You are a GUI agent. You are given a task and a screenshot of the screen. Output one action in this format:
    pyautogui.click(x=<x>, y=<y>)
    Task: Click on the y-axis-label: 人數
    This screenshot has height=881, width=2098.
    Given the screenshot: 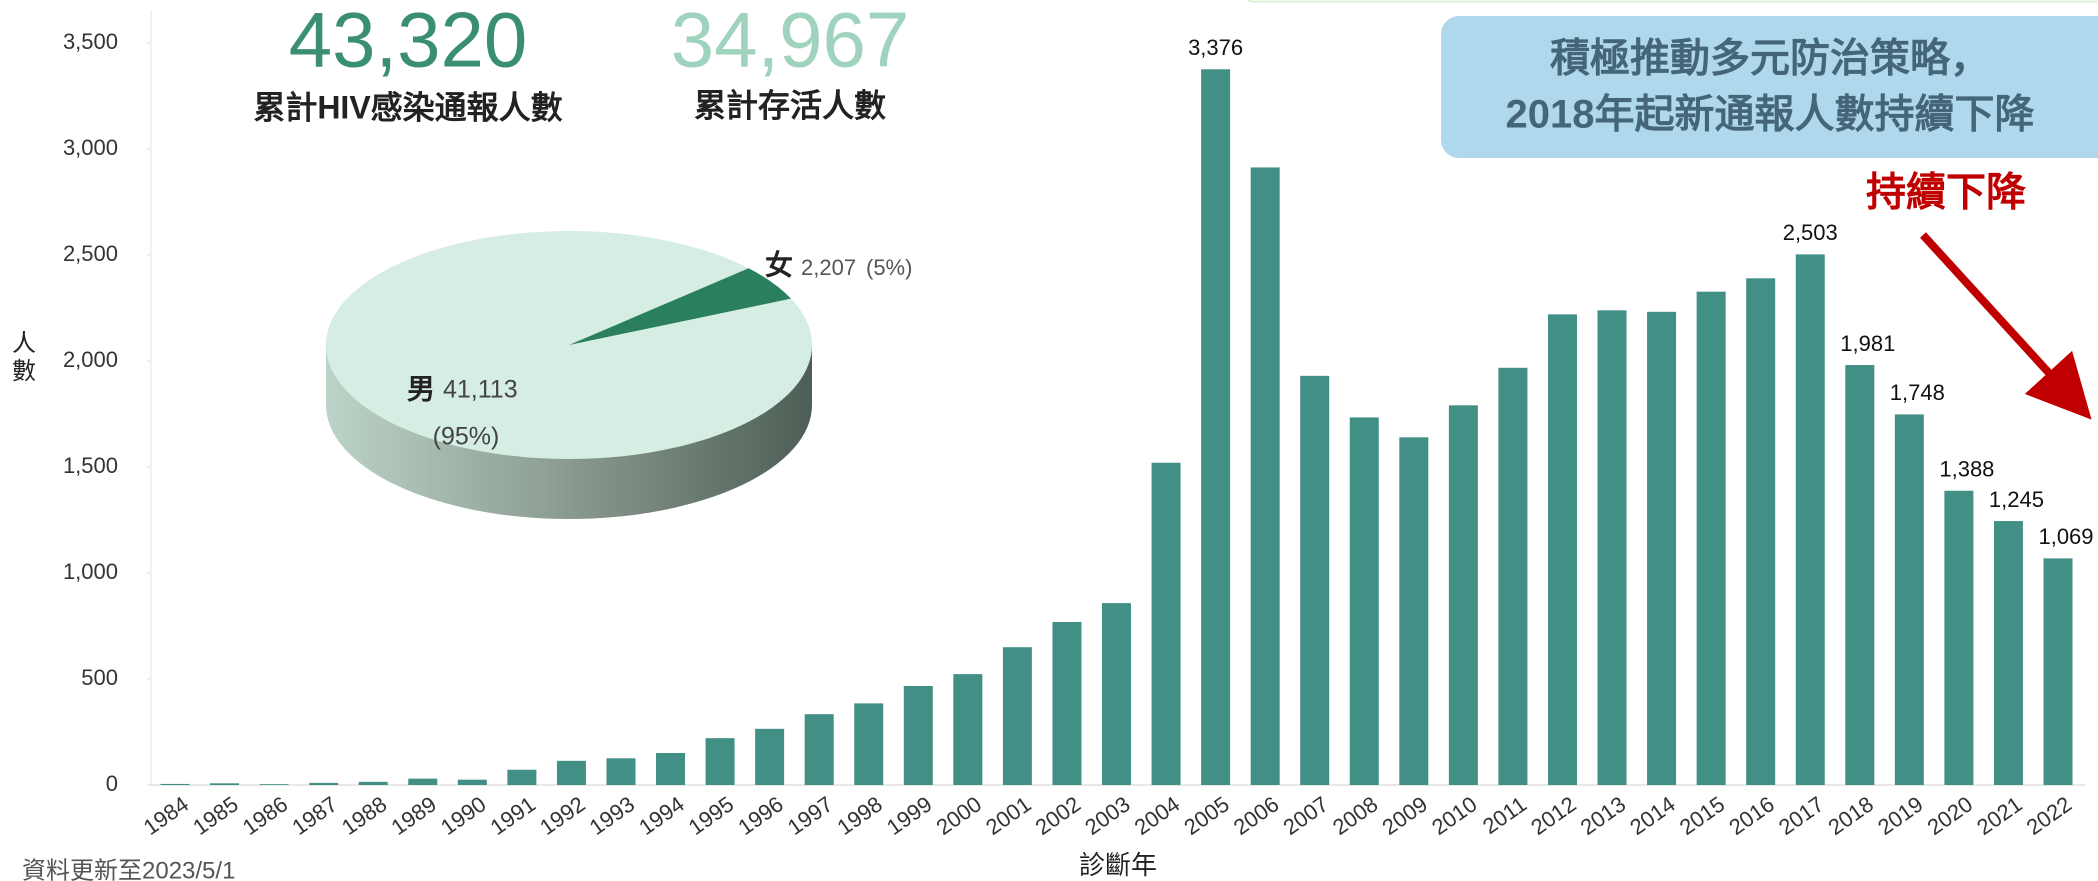 What is the action you would take?
    pyautogui.click(x=24, y=357)
    